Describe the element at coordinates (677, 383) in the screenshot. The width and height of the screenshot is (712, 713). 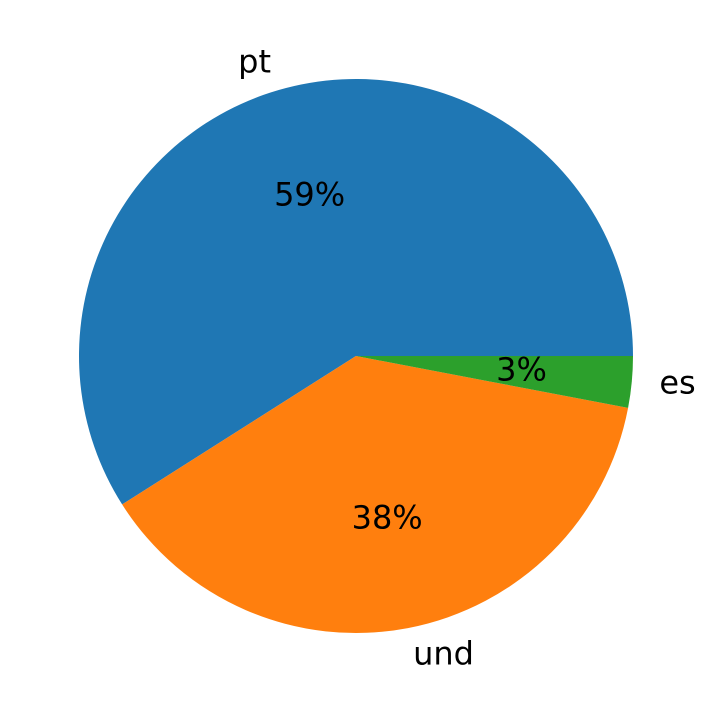
I see `slice-label: es` at that location.